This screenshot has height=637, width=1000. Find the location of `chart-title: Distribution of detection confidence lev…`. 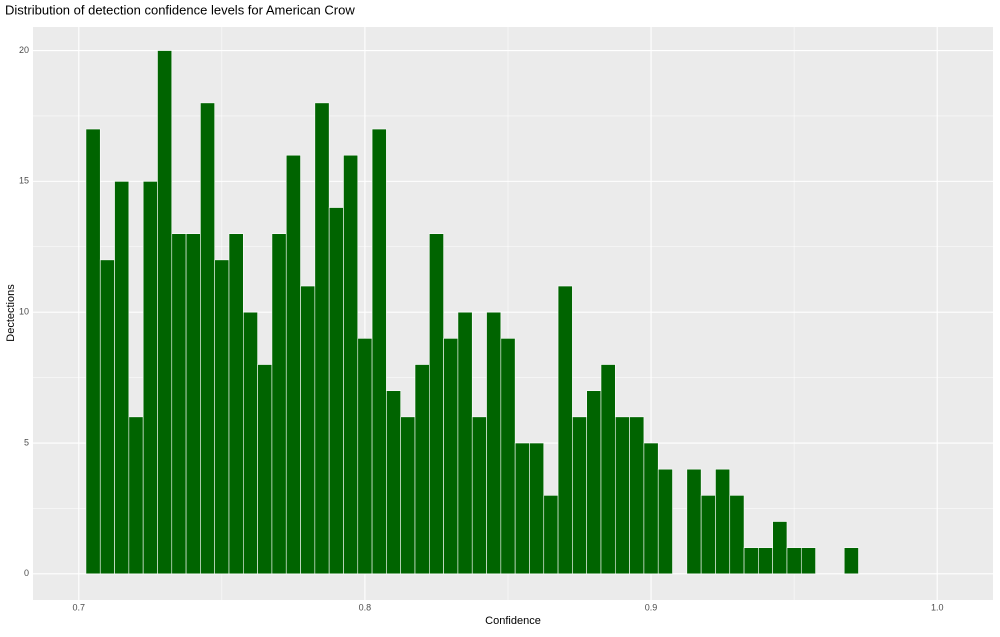

chart-title: Distribution of detection confidence lev… is located at coordinates (180, 9).